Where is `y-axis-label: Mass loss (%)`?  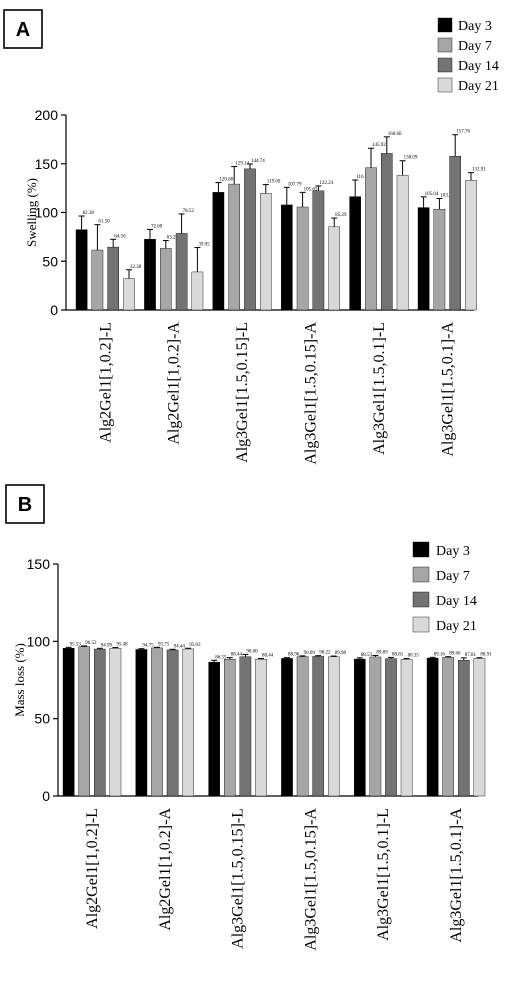 y-axis-label: Mass loss (%) is located at coordinates (19, 680).